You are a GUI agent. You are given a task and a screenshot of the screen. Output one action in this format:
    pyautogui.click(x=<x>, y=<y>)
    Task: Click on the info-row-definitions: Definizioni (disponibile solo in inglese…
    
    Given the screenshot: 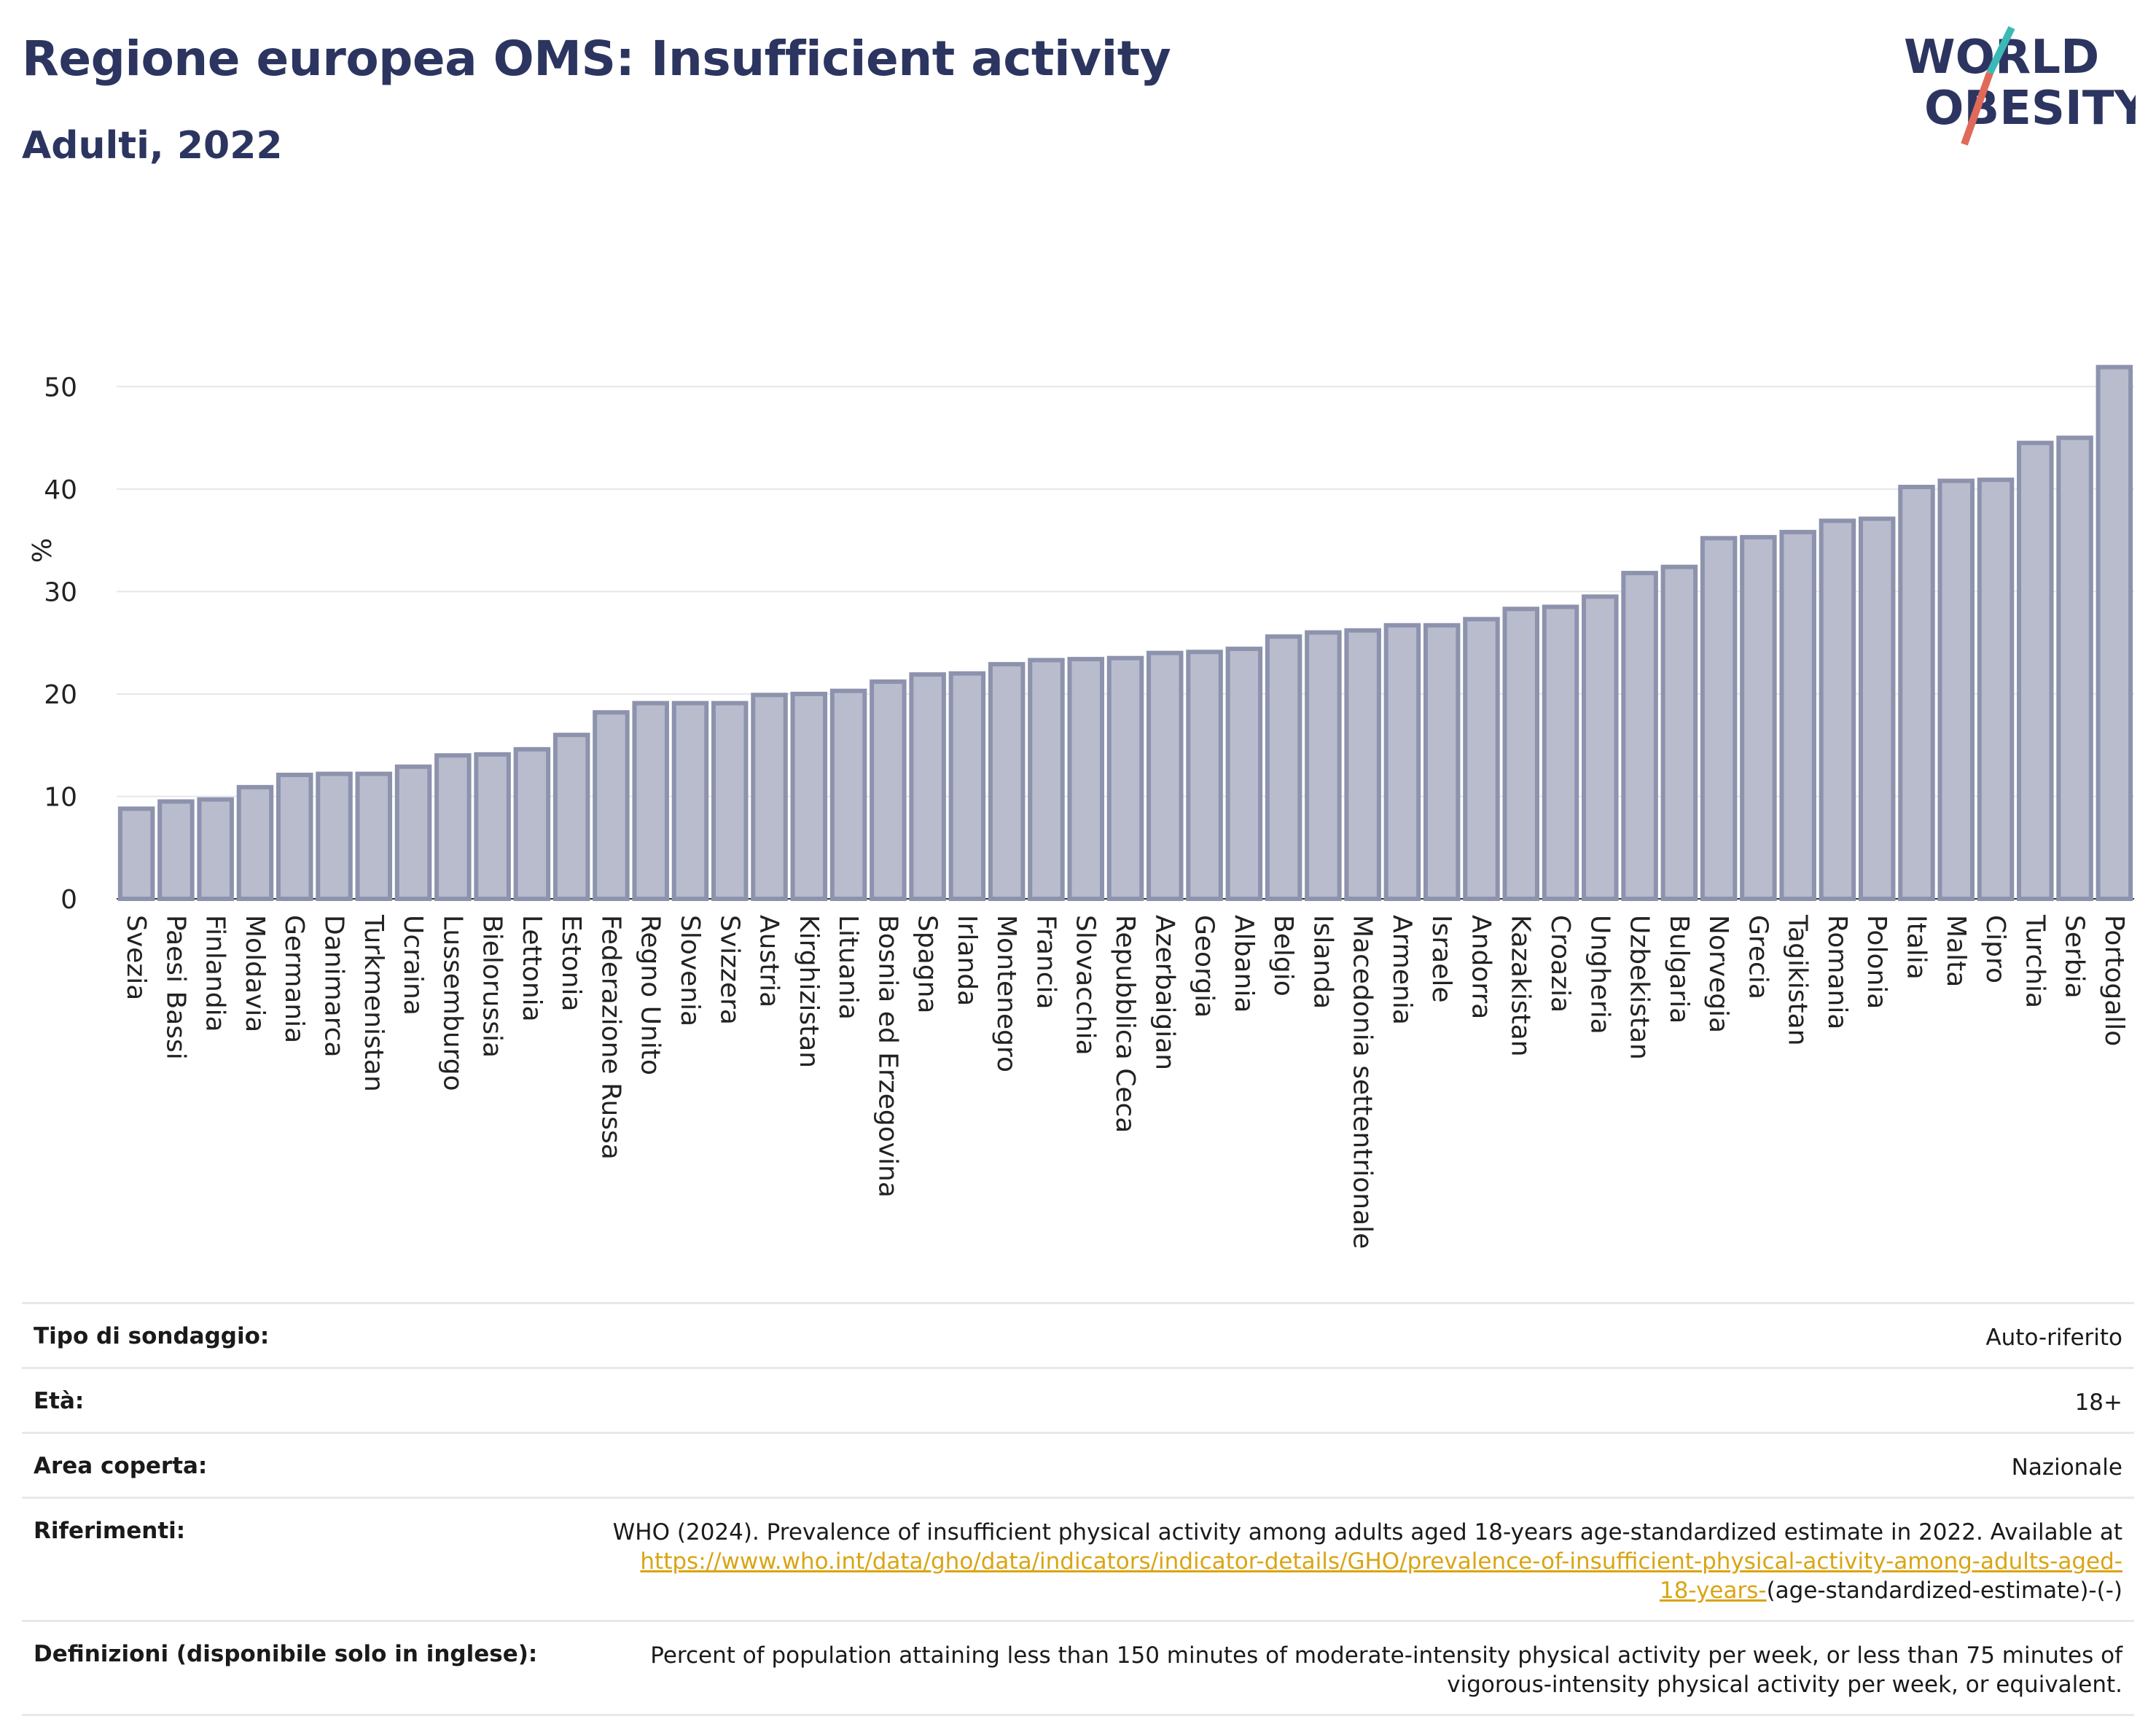 What is the action you would take?
    pyautogui.click(x=1078, y=1668)
    